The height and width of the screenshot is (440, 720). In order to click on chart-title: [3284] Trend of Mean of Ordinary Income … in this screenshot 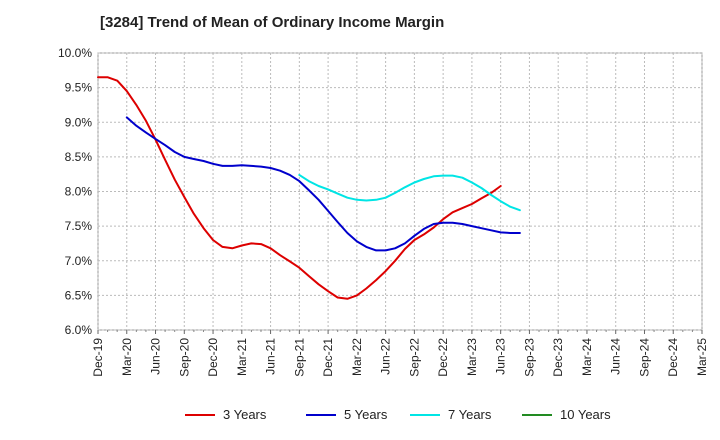, I will do `click(272, 22)`.